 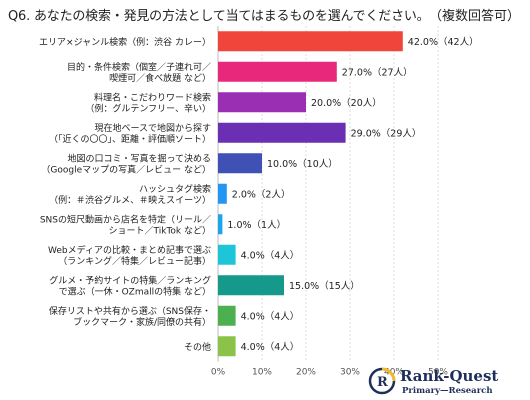 I want to click on category-label: 料理名・こだわりワード検索（例：グルテンフリー、辛い）, so click(x=148, y=102).